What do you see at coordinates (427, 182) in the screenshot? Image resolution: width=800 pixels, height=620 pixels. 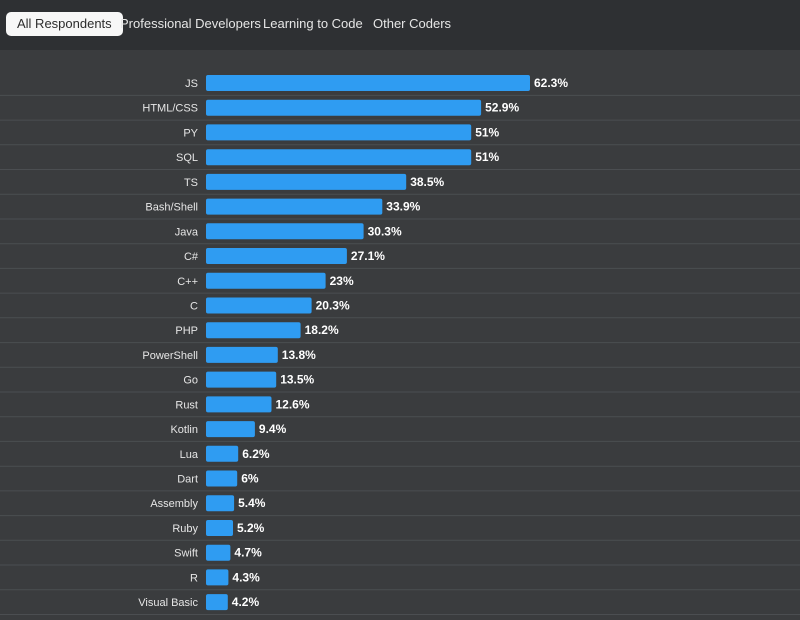 I see `value-label: 38.5%` at bounding box center [427, 182].